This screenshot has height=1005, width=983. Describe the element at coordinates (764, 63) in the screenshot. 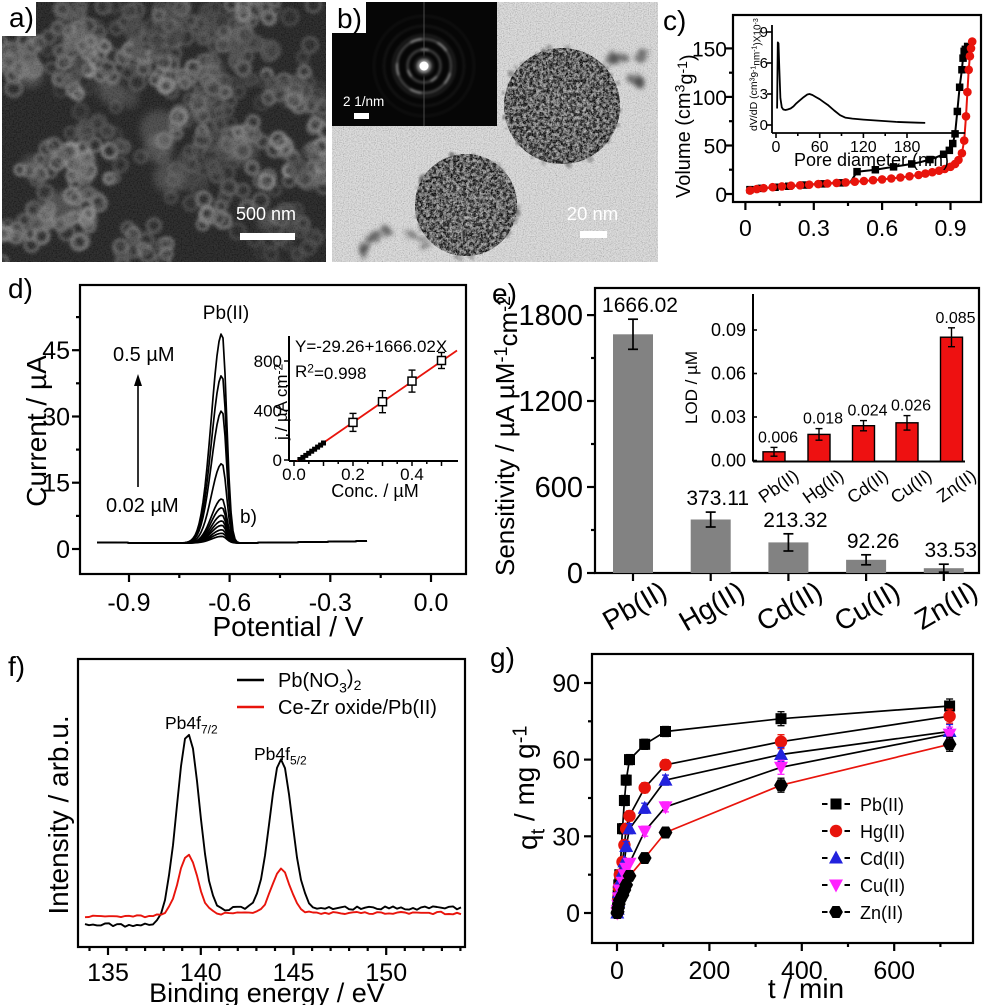

I see `svg-text: 6` at that location.